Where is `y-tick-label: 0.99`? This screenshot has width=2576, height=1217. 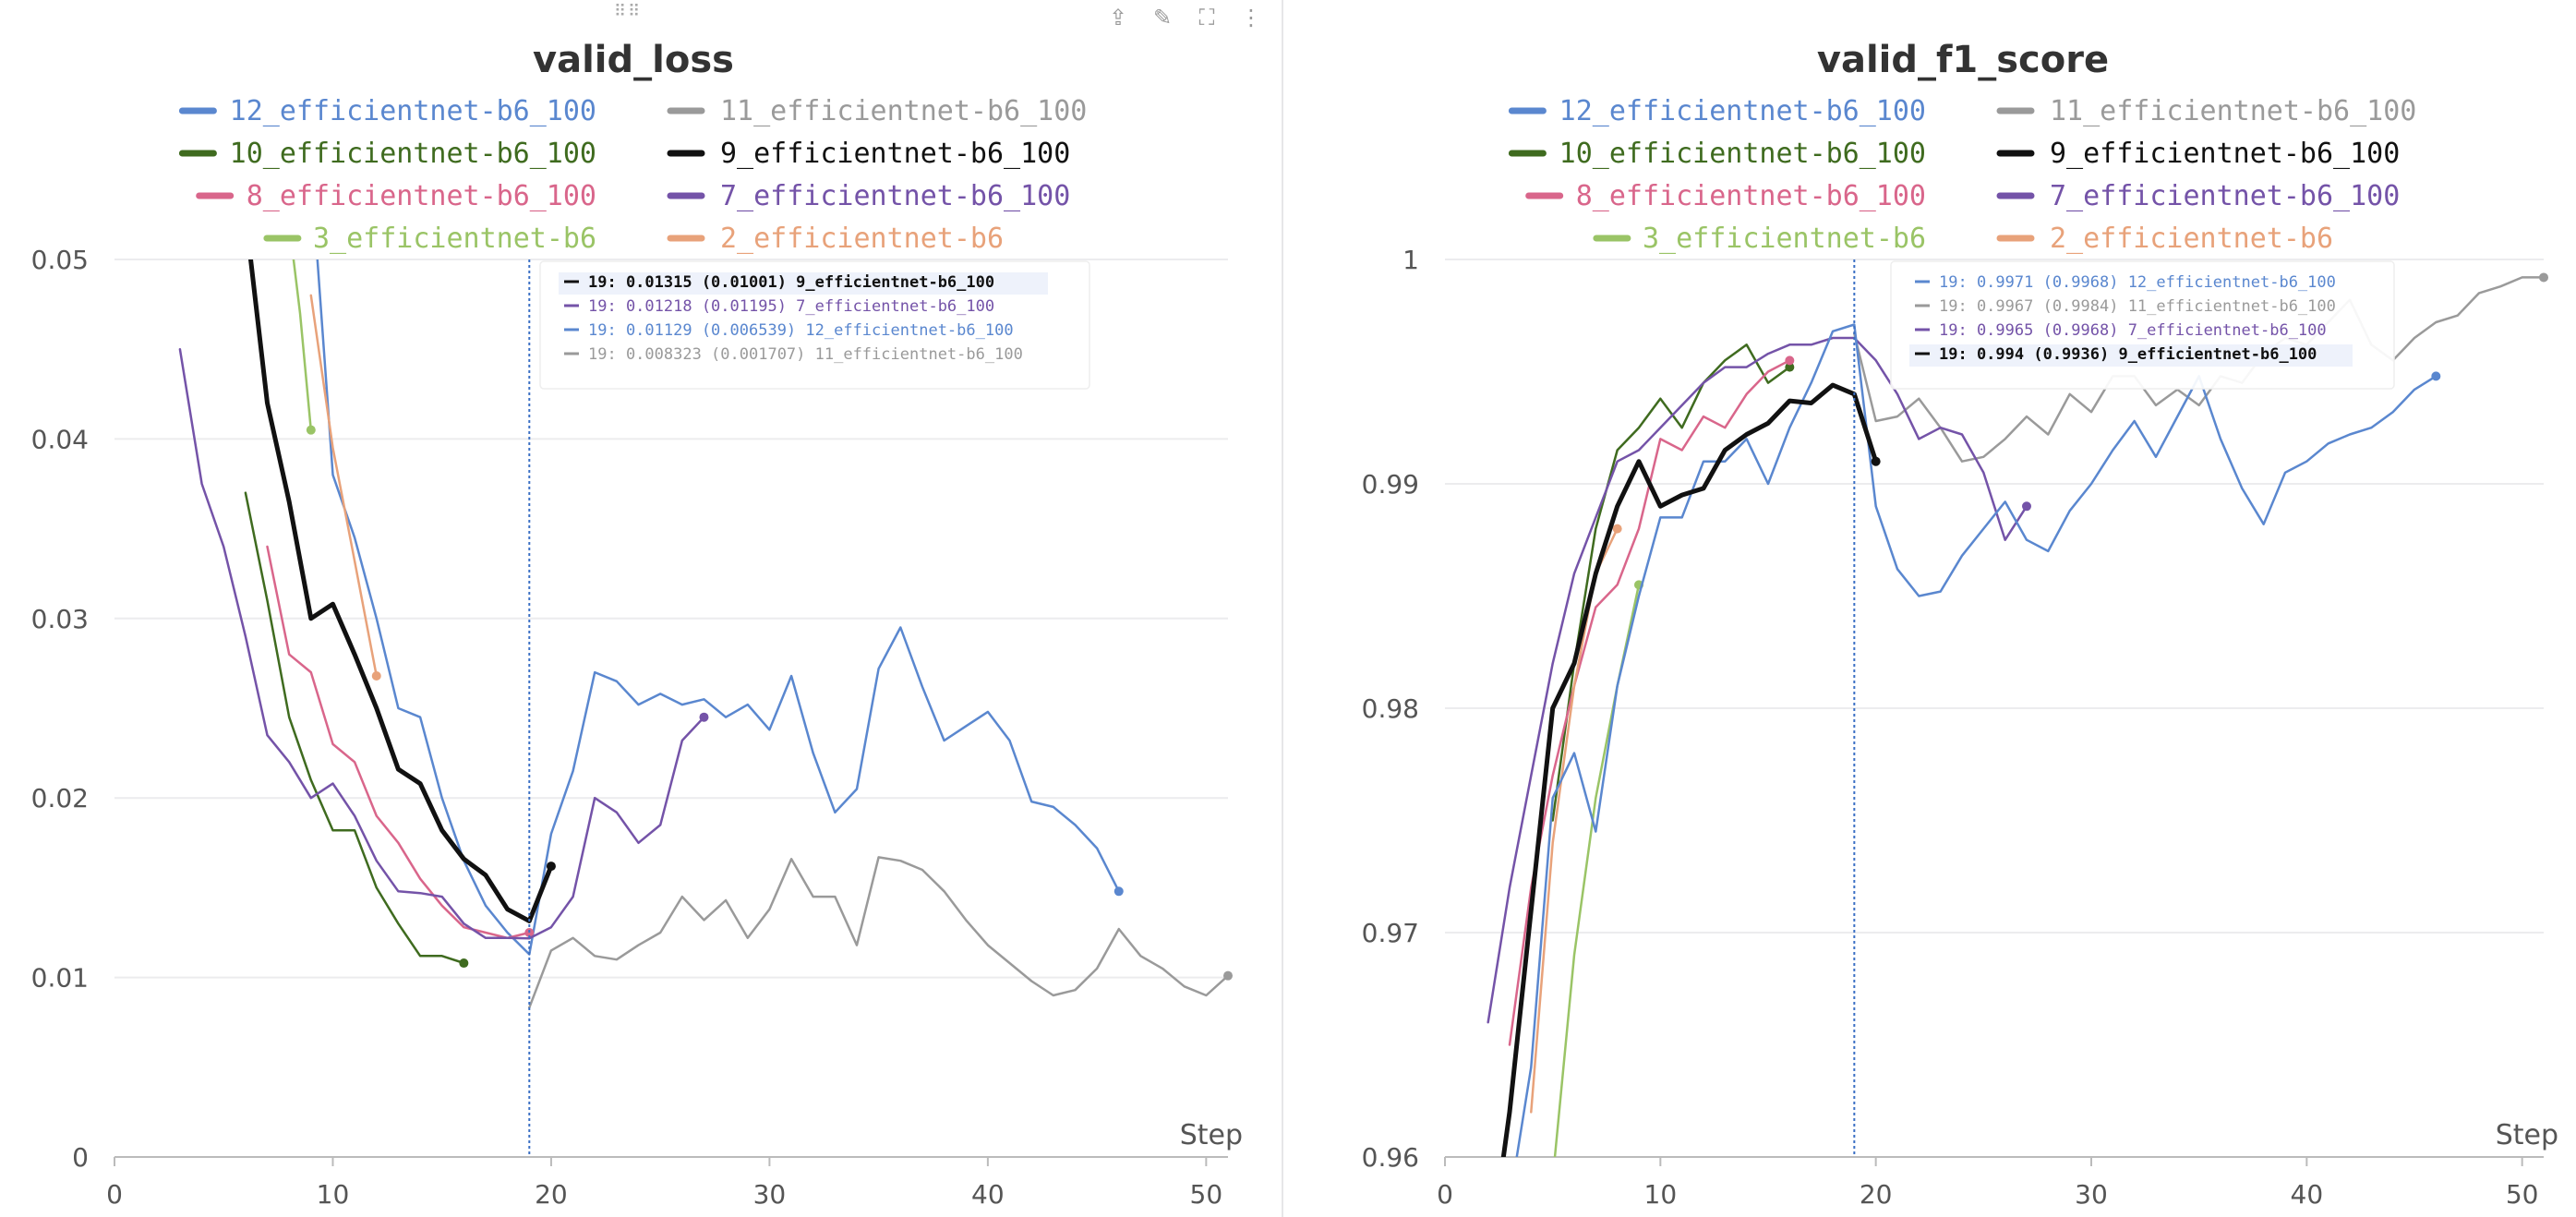 y-tick-label: 0.99 is located at coordinates (1390, 484).